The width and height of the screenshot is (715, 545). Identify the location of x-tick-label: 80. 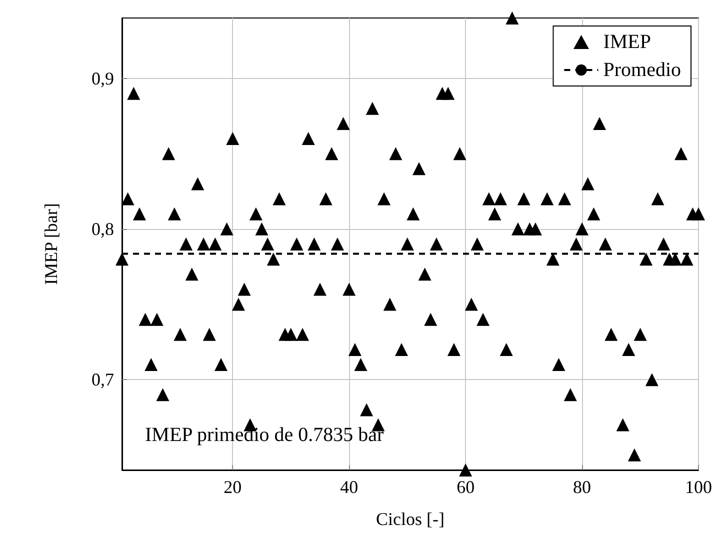
(582, 487).